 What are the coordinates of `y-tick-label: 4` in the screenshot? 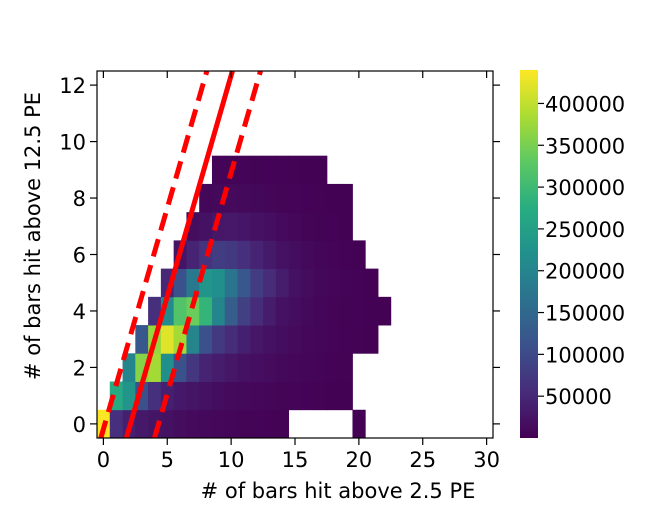 It's located at (79, 312).